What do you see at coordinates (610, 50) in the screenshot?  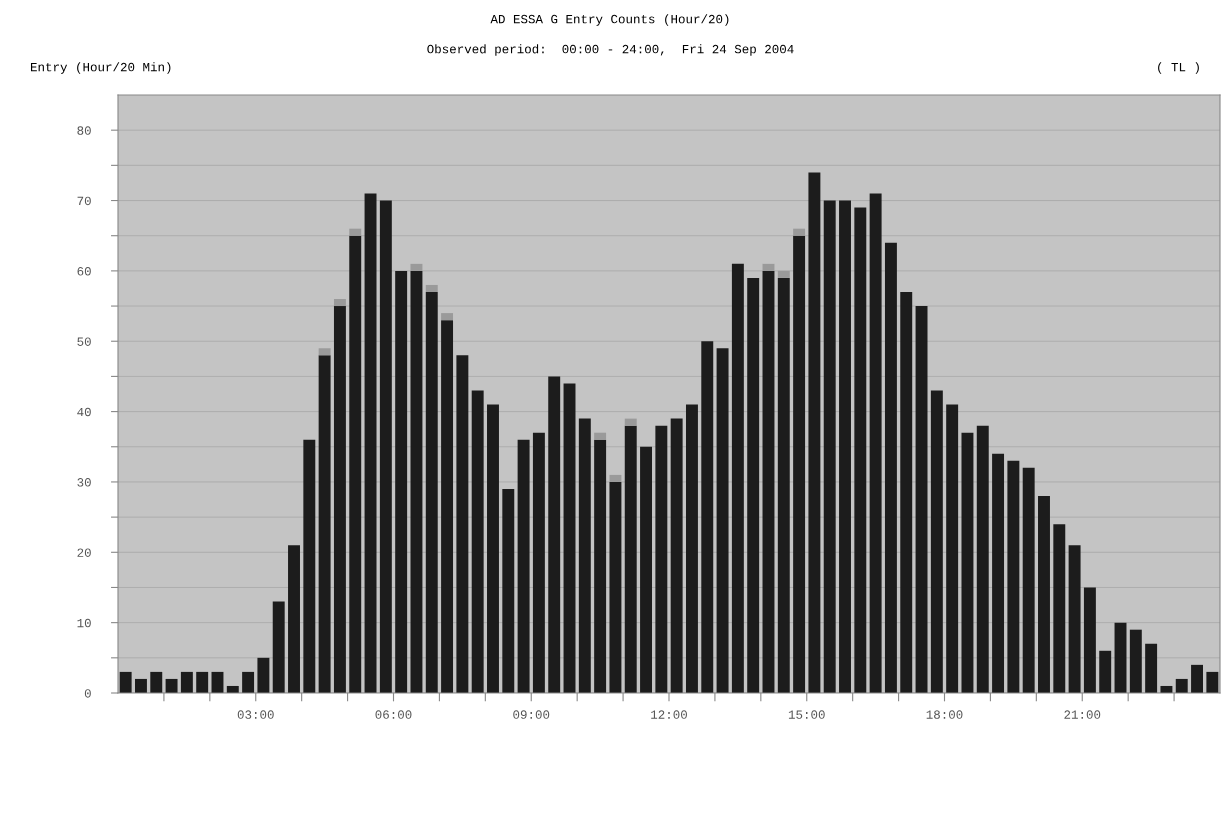 I see `chart-subtitle: Observed period: 00:00 - 24:00, Fri 24 Sep 2004` at bounding box center [610, 50].